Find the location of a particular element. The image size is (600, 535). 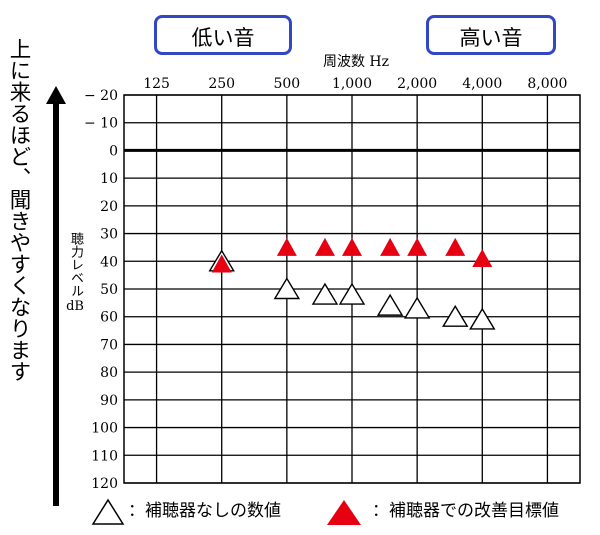

y-axis-unit: dB is located at coordinates (75, 306).